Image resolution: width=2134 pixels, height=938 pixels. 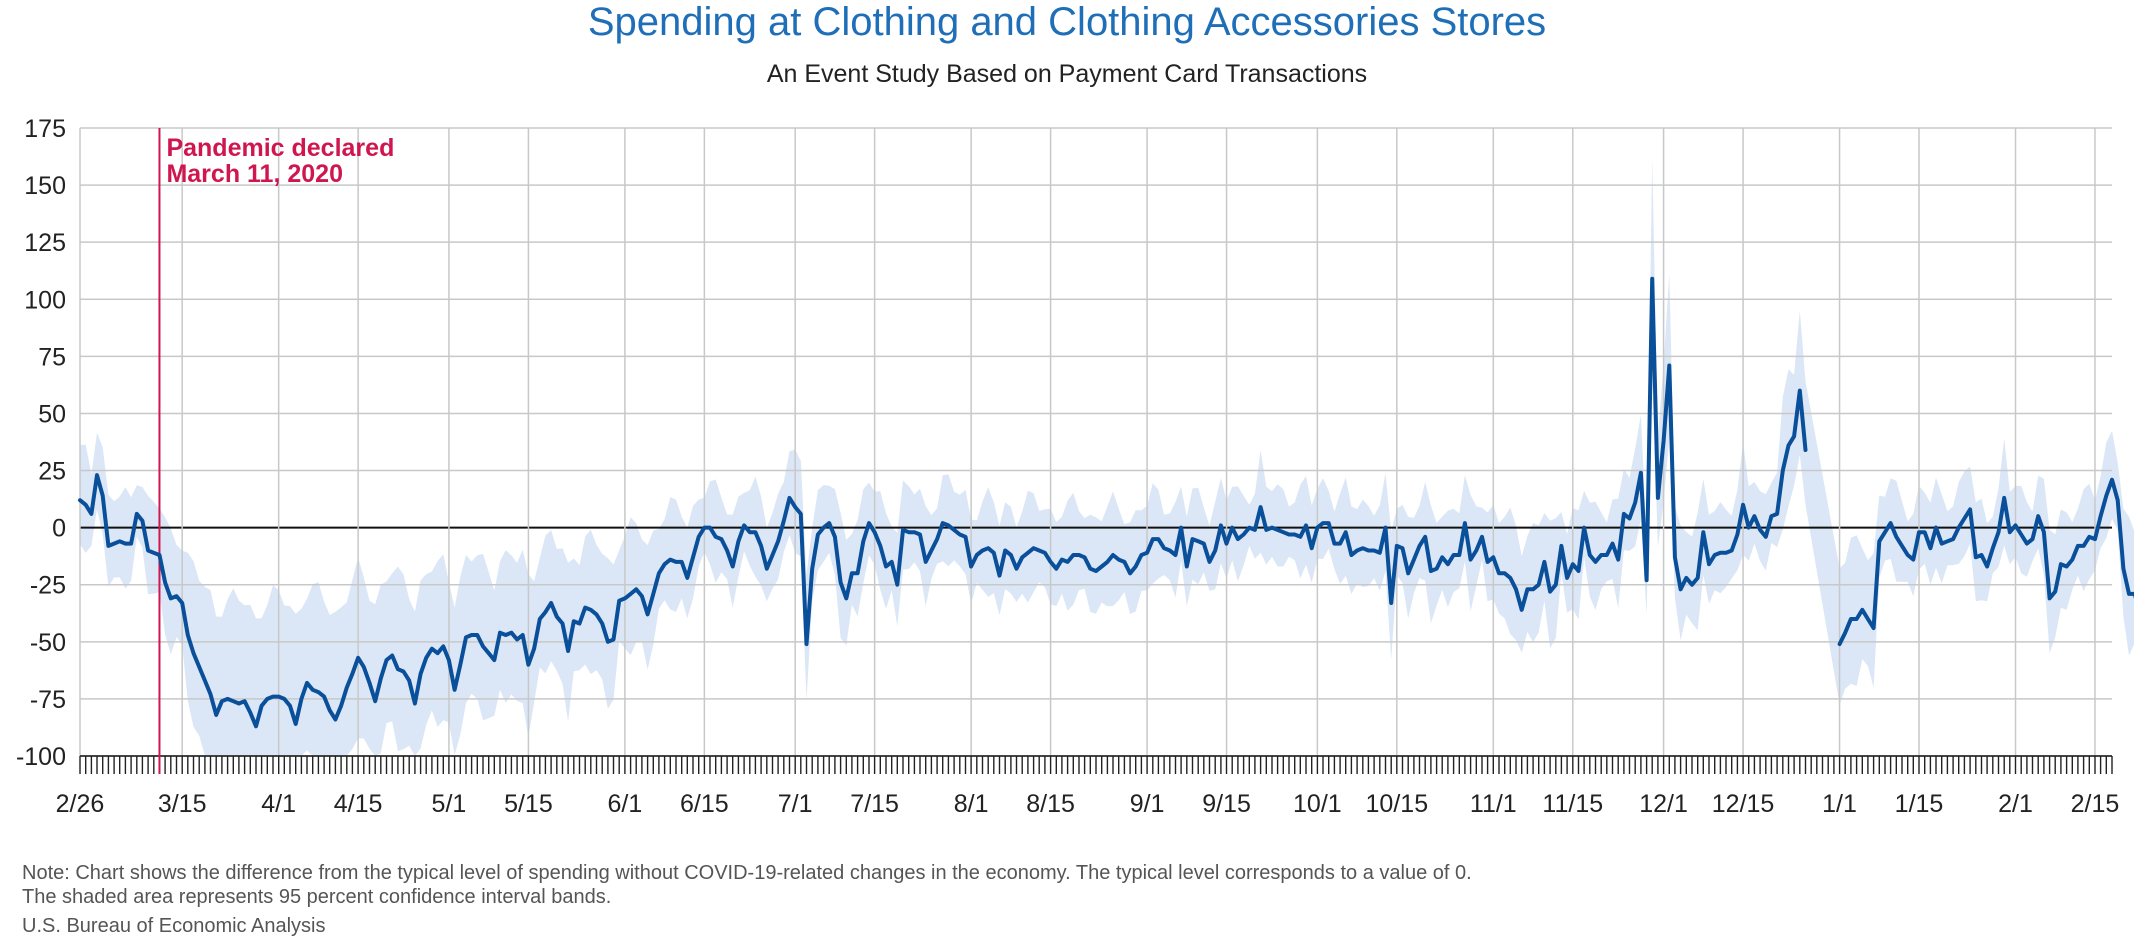 What do you see at coordinates (1919, 804) in the screenshot?
I see `x-tick-label: 1/15` at bounding box center [1919, 804].